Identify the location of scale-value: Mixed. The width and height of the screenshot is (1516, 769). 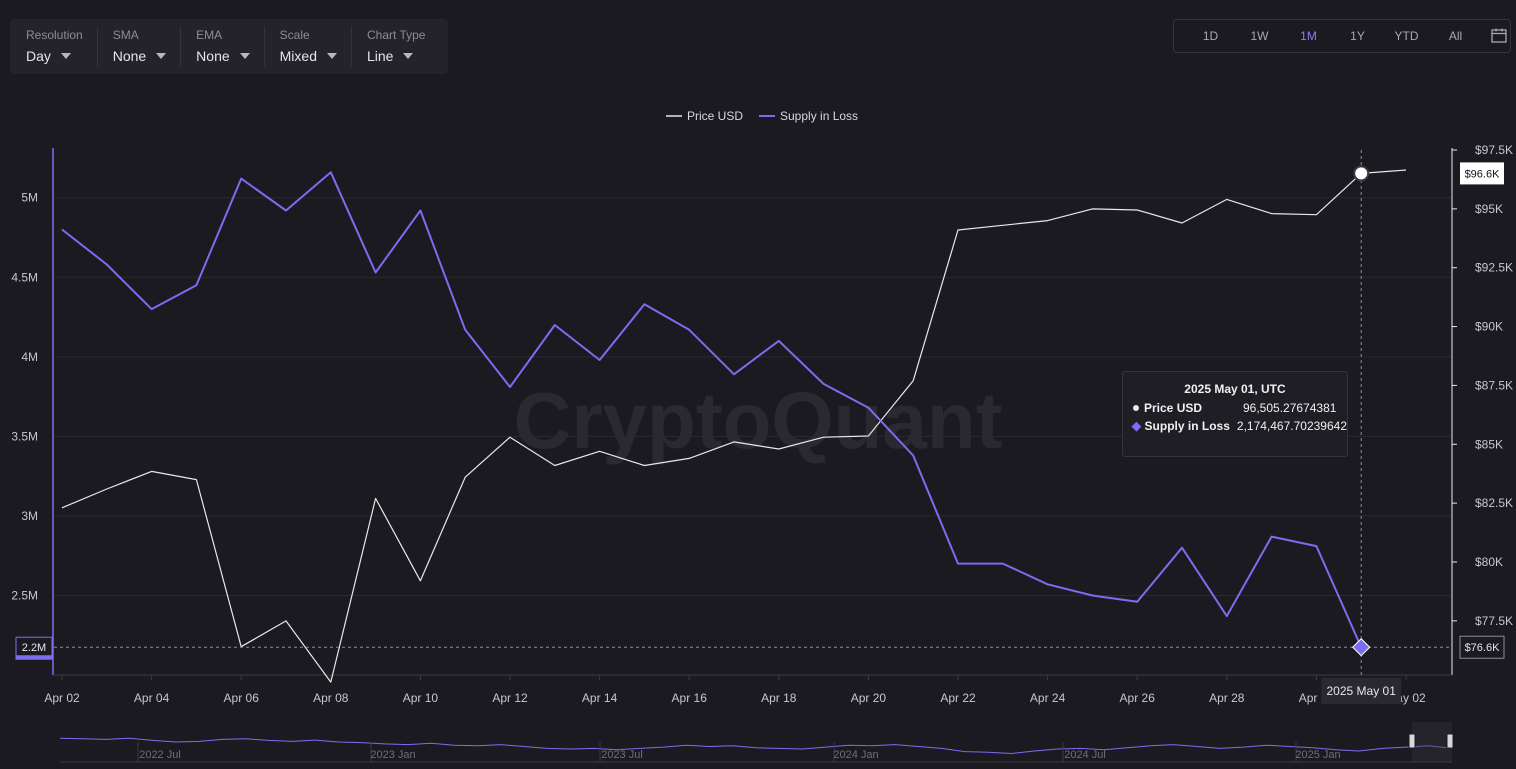
(298, 56).